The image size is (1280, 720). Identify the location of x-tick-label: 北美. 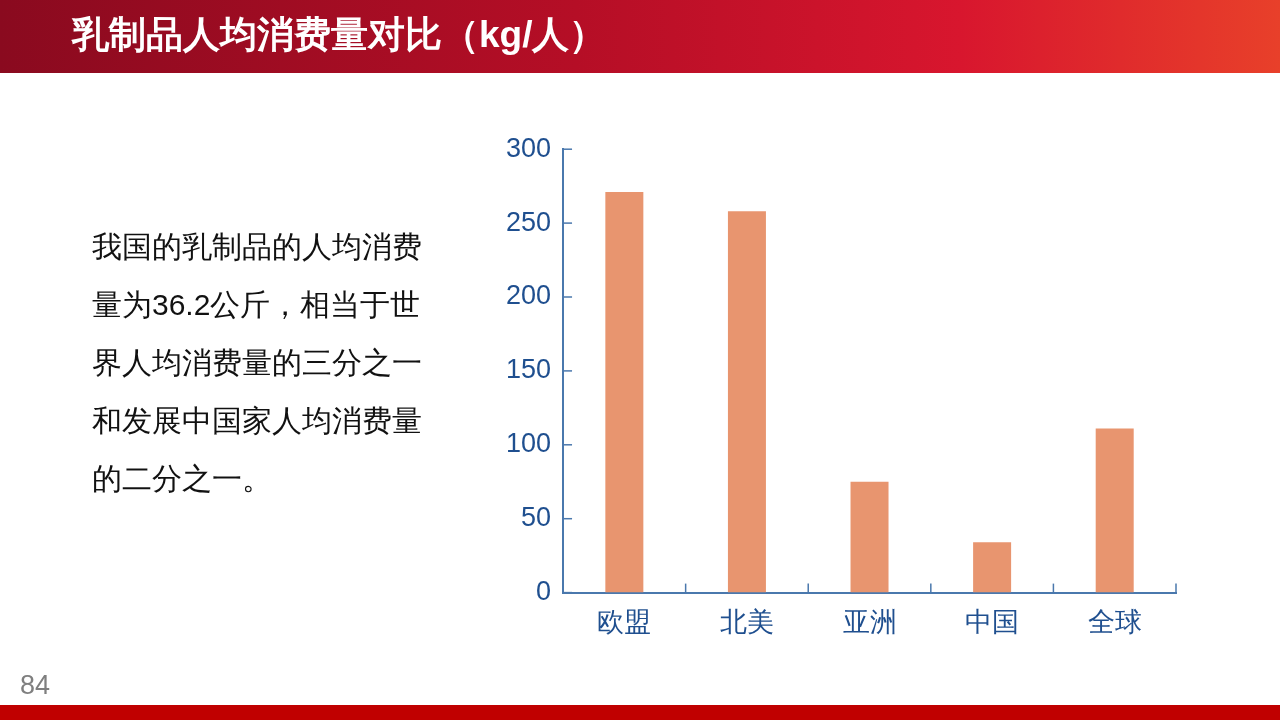
(746, 622).